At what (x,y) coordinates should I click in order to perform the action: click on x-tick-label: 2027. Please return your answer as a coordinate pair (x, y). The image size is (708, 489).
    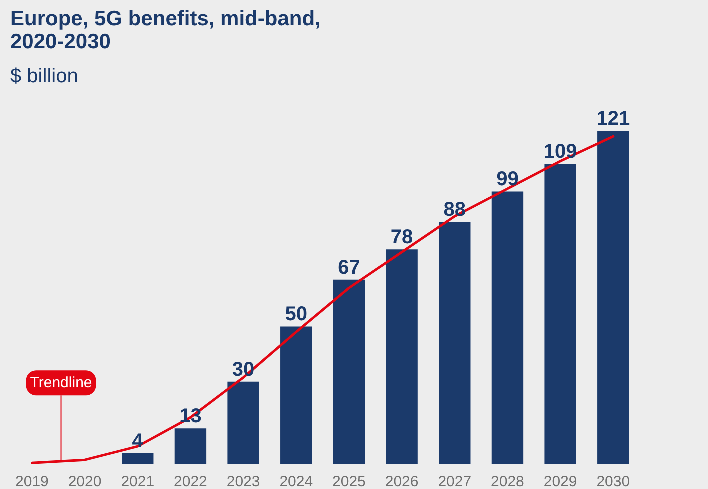
    Looking at the image, I should click on (455, 481).